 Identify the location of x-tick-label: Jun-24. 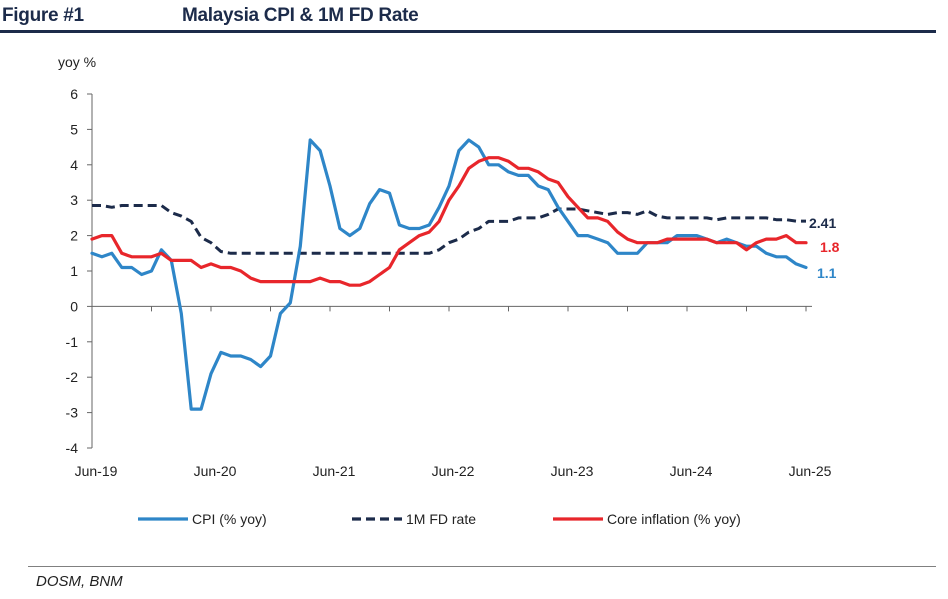
(691, 471).